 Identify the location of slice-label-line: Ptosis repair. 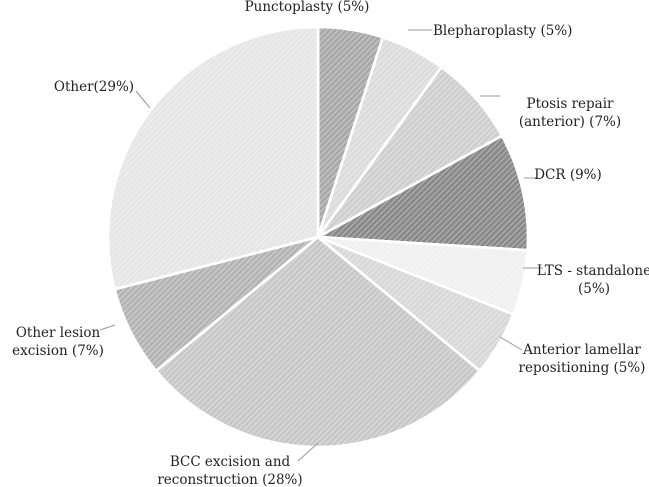
(570, 104).